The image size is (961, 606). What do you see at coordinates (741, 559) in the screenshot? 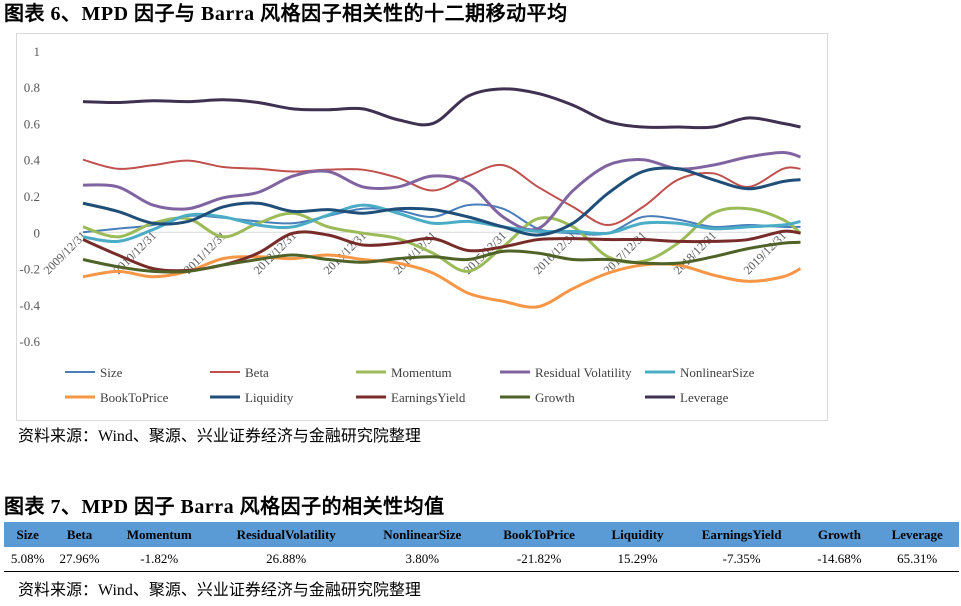
I see `table-cell: -7.35%` at bounding box center [741, 559].